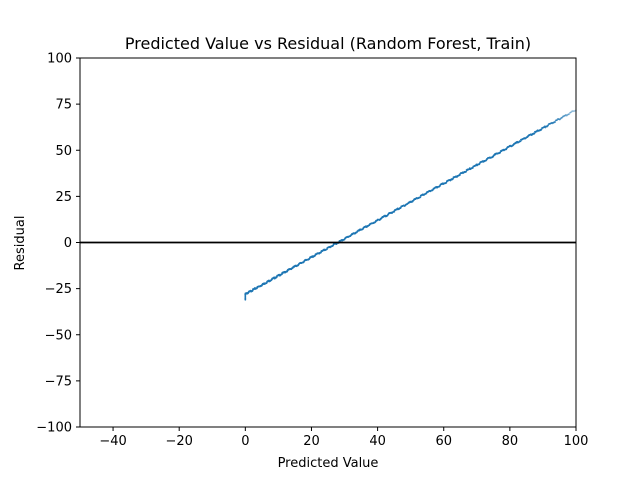 This screenshot has width=640, height=480. Describe the element at coordinates (178, 441) in the screenshot. I see `x-tick-label: −20` at that location.